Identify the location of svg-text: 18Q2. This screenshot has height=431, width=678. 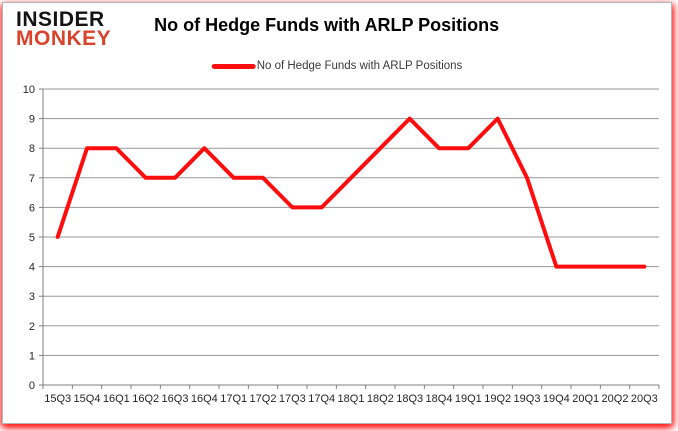
(380, 399).